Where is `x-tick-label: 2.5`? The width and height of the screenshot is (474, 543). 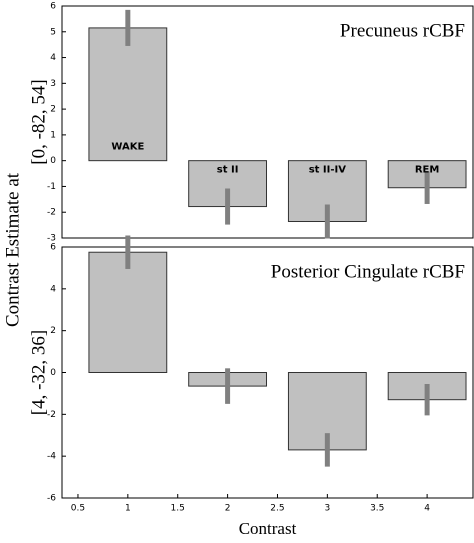
x-tick-label: 2.5 is located at coordinates (277, 509).